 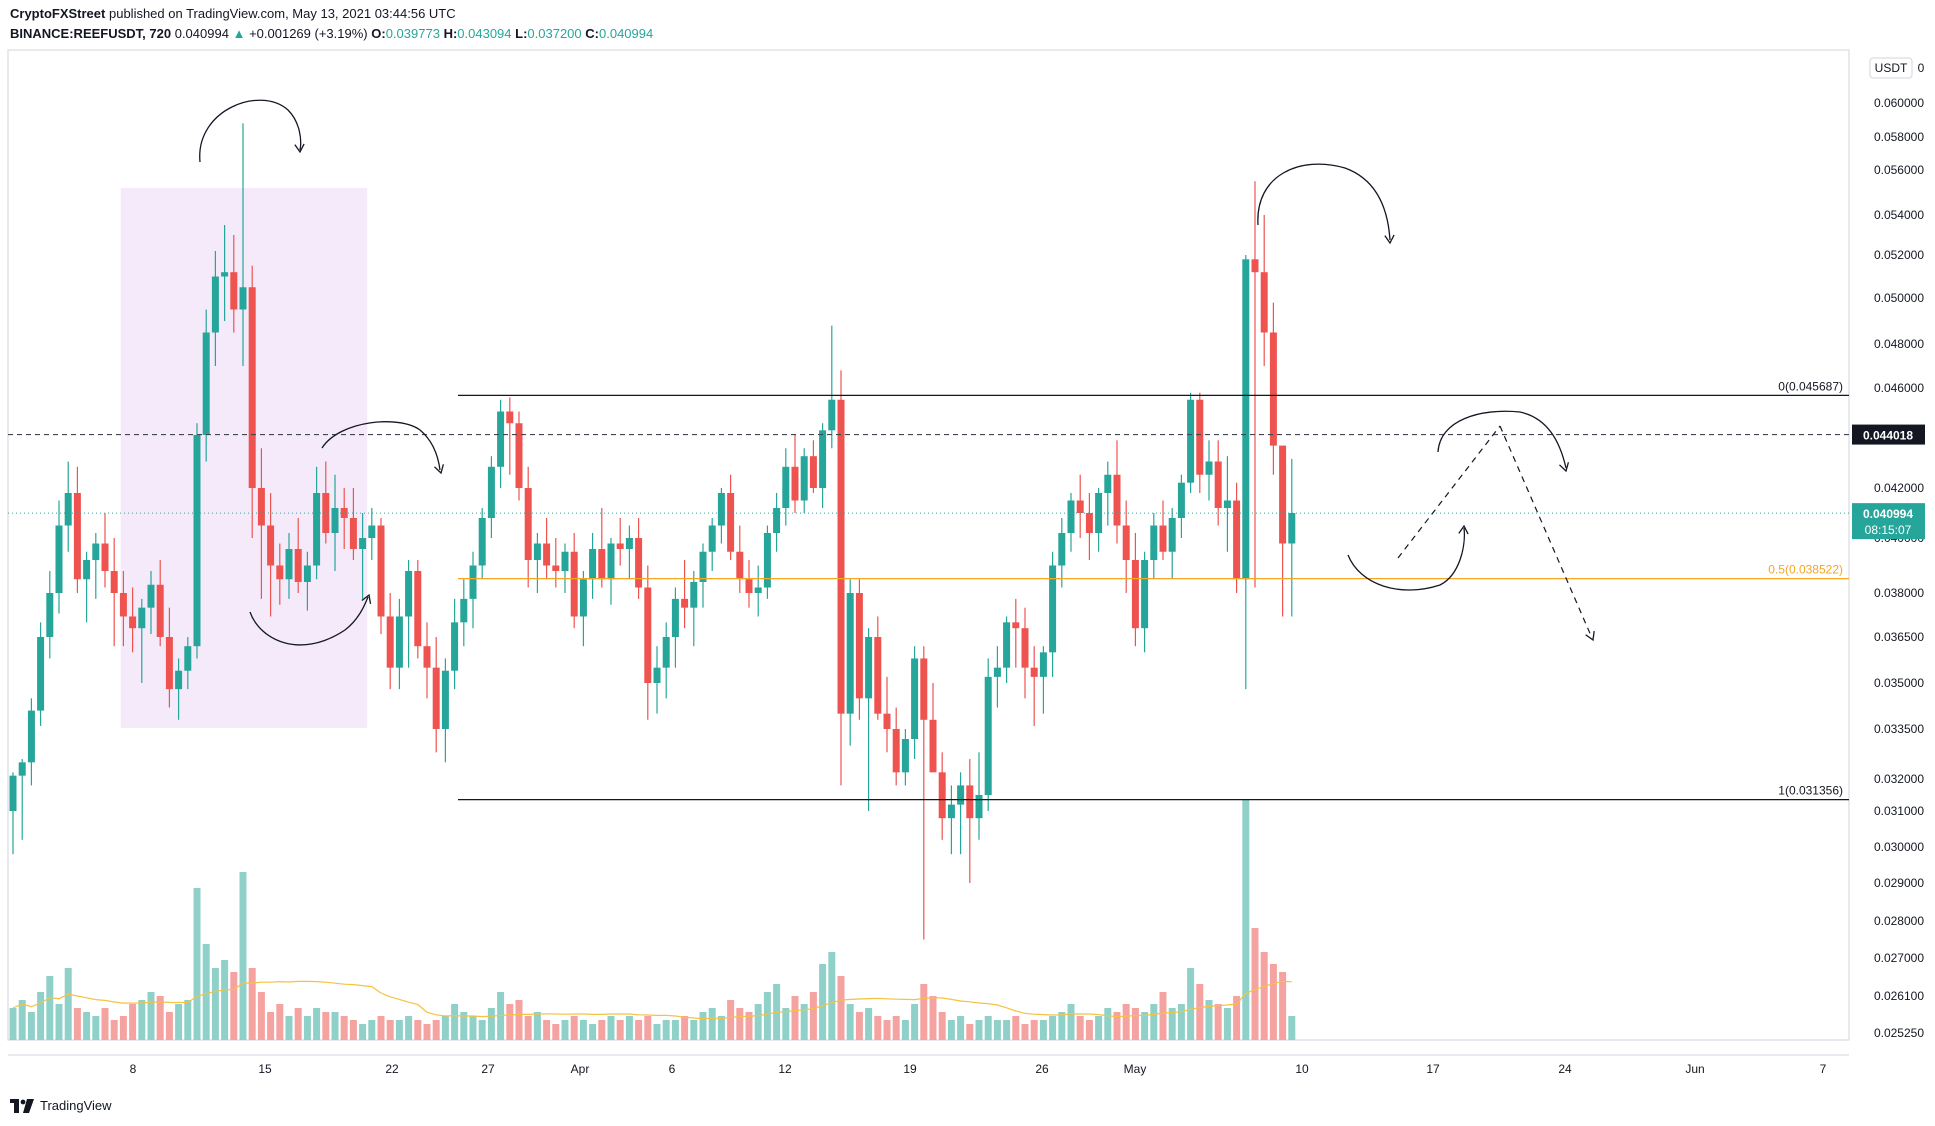 What do you see at coordinates (1888, 514) in the screenshot?
I see `price-label-last: 0.040994` at bounding box center [1888, 514].